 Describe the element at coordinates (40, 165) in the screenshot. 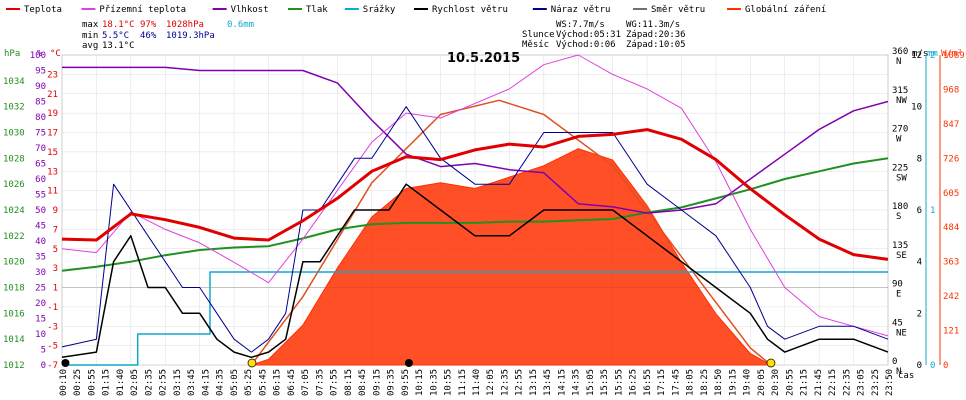

I see `tick-pct: 65` at that location.